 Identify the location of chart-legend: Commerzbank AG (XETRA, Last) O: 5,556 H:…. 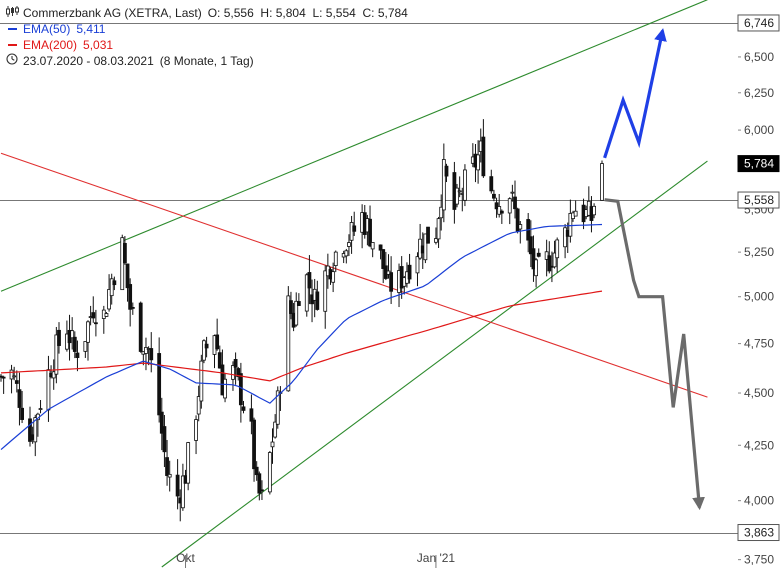
(207, 37).